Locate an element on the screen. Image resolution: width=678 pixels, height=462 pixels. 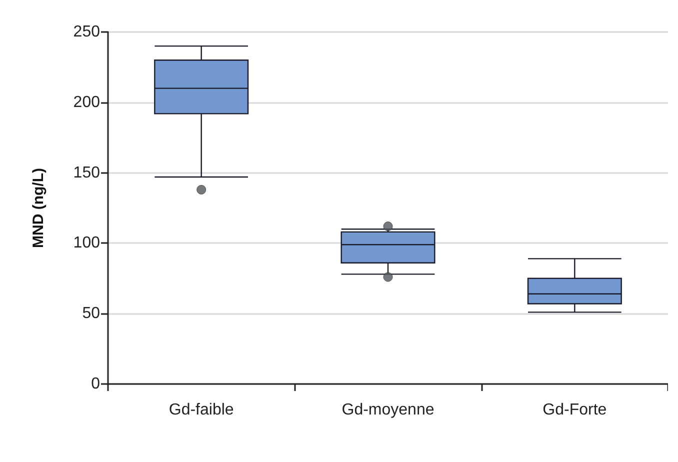
y-tick-label: 150 is located at coordinates (86, 173).